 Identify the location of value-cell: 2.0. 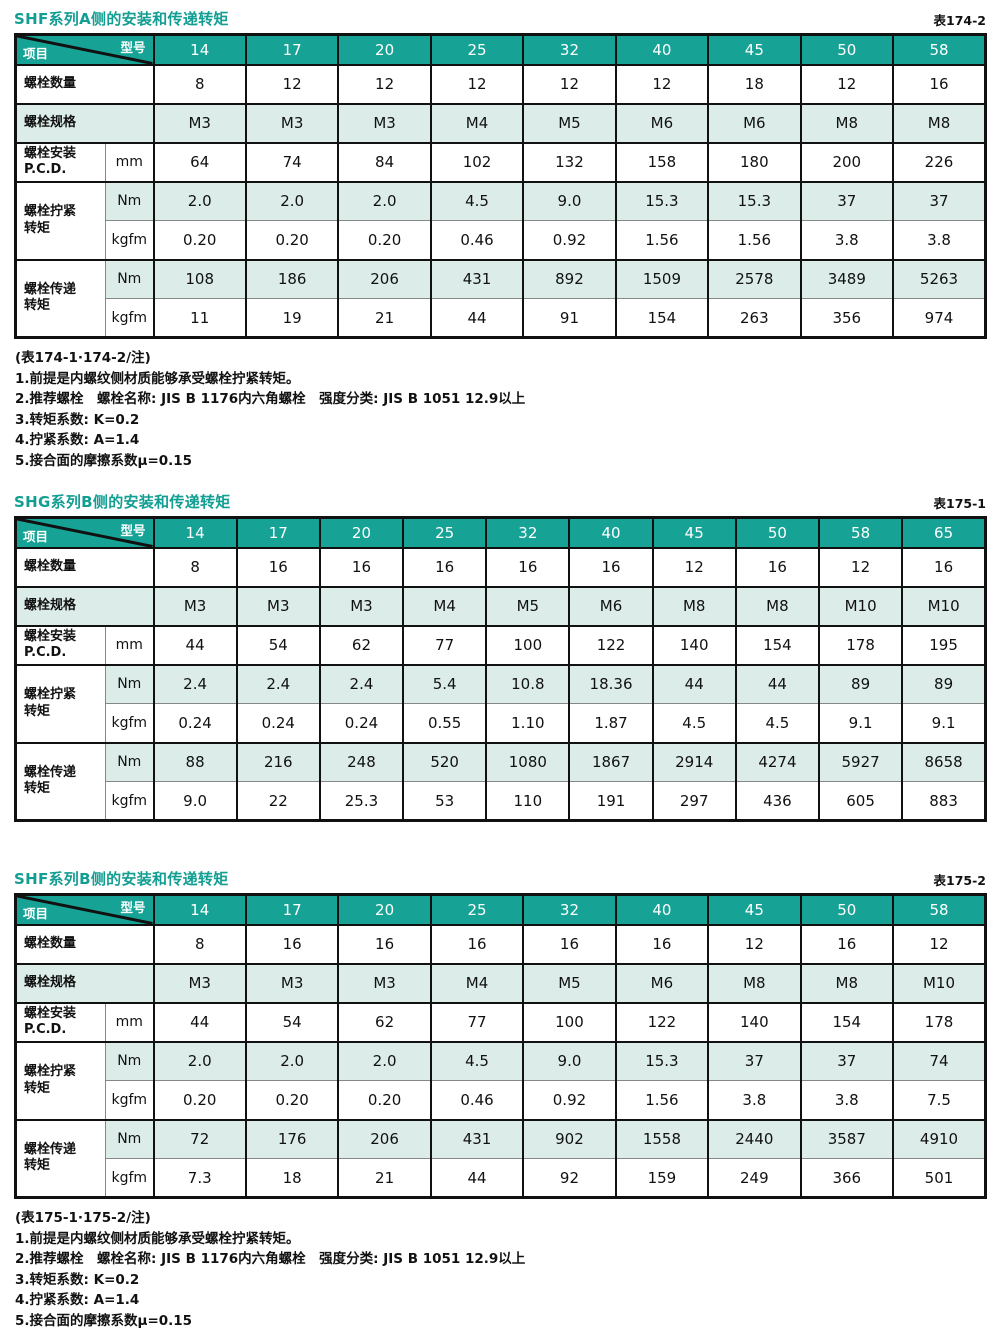
(384, 1061).